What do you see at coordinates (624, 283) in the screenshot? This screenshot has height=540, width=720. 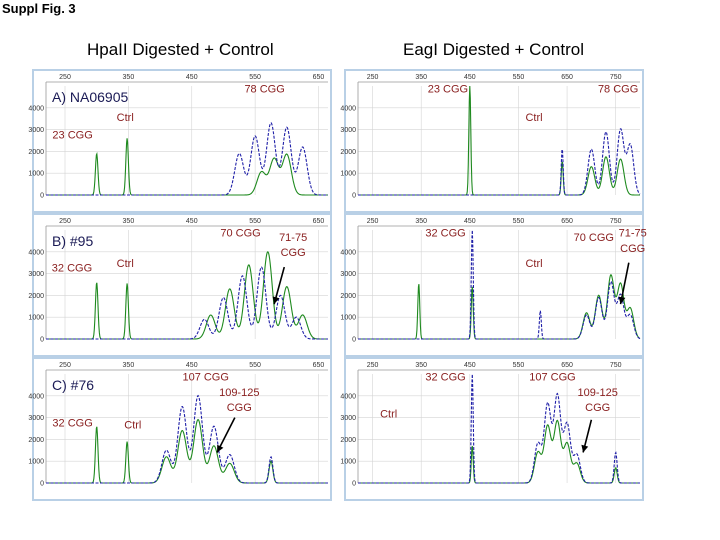 I see `annotation-arrow` at bounding box center [624, 283].